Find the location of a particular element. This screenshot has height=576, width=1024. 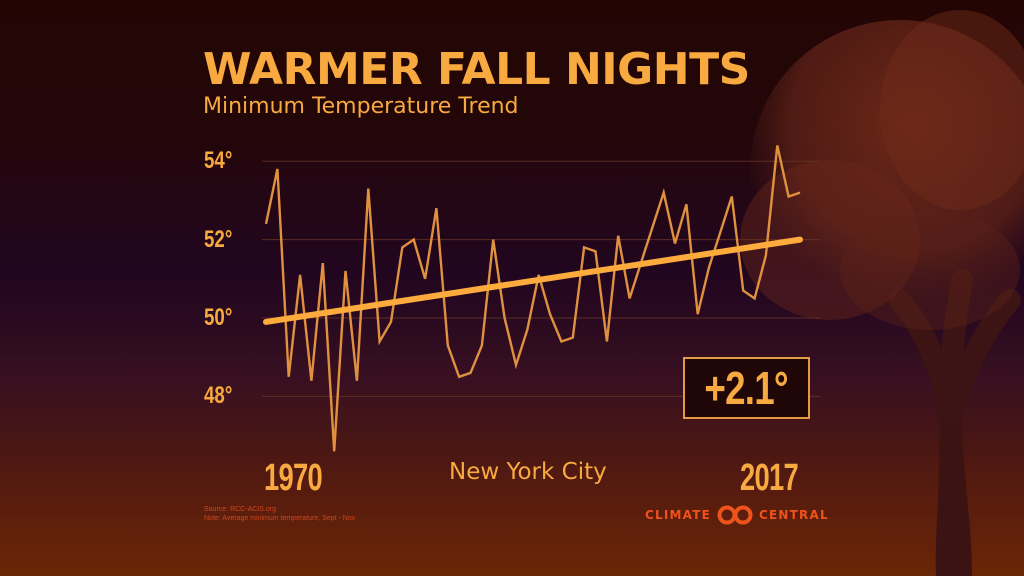

x-end-label: 2017 is located at coordinates (769, 478).